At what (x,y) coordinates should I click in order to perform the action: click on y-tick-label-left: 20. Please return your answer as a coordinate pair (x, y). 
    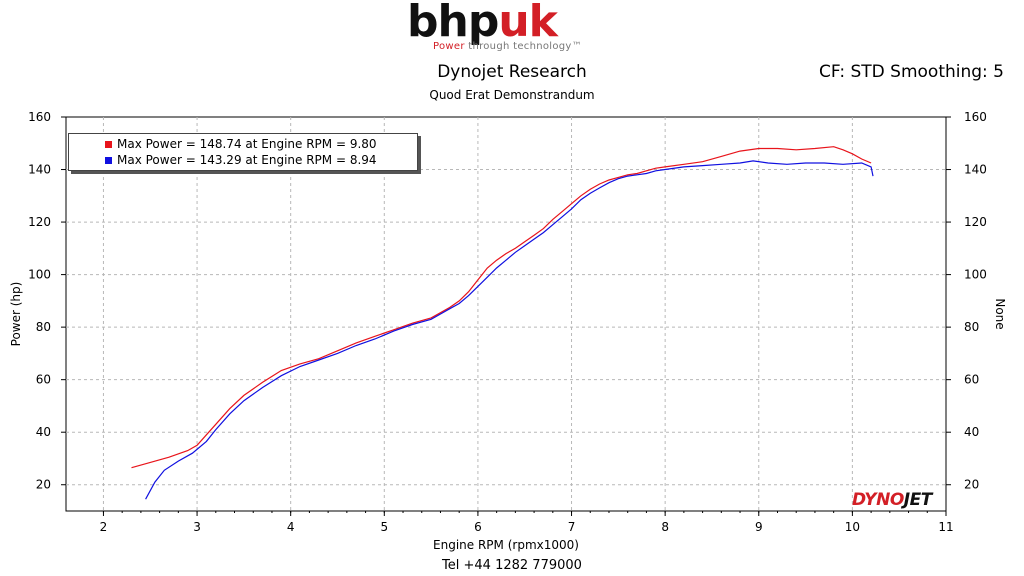
    Looking at the image, I should click on (43, 485).